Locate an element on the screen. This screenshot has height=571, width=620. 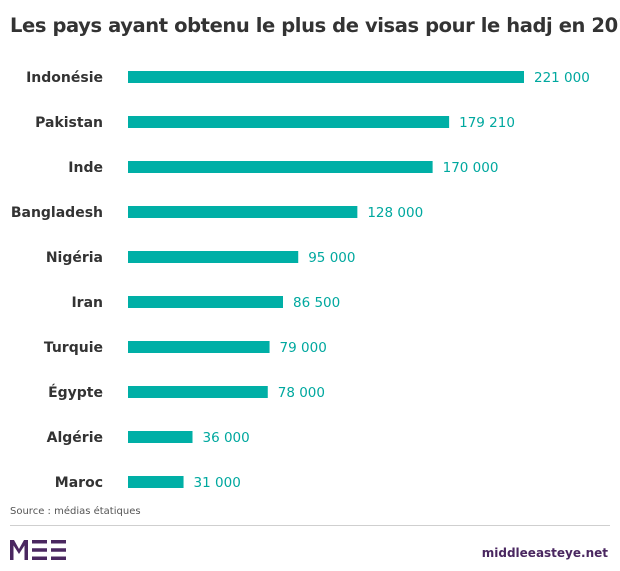
category-label: Iran is located at coordinates (87, 303).